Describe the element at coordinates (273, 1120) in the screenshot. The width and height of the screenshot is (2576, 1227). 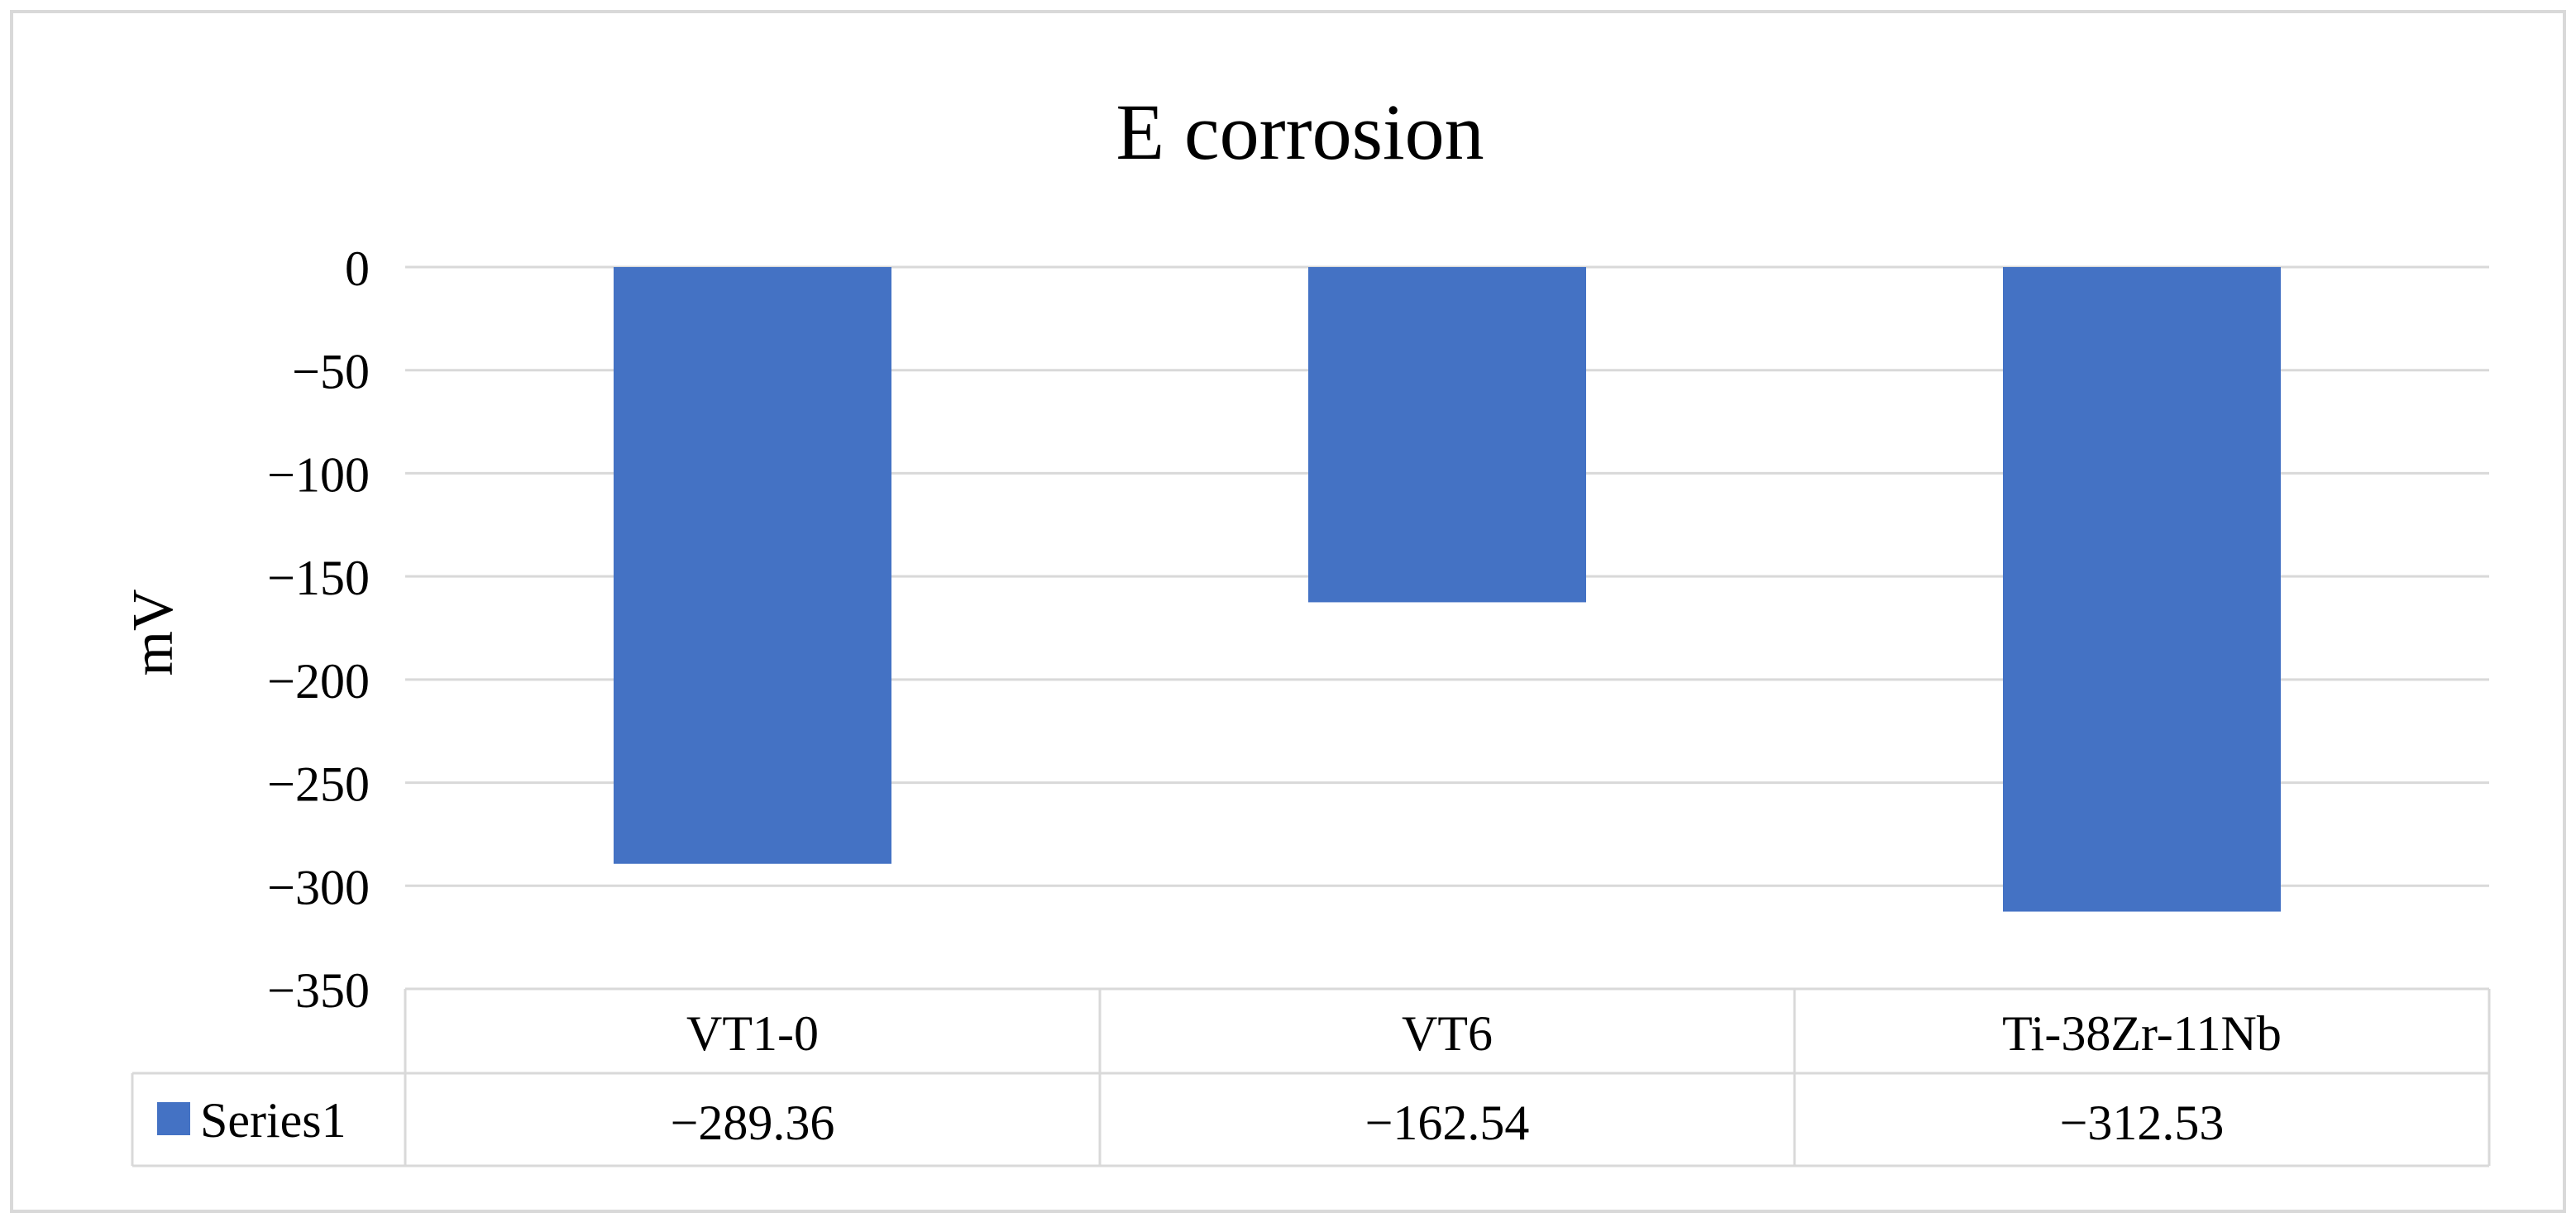
I see `legend-series-name: Series1` at that location.